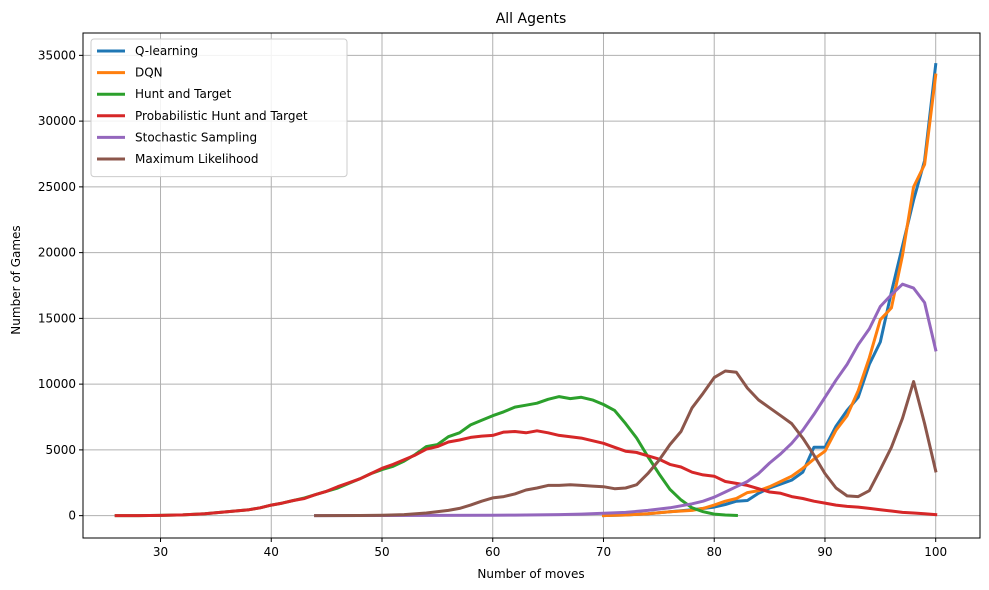  I want to click on legend-label-1: DQN, so click(149, 73).